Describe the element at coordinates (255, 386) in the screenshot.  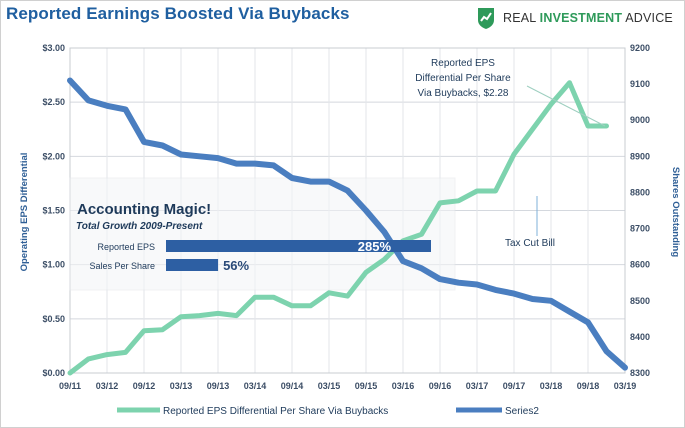
I see `x-tick-label: 03/14` at that location.